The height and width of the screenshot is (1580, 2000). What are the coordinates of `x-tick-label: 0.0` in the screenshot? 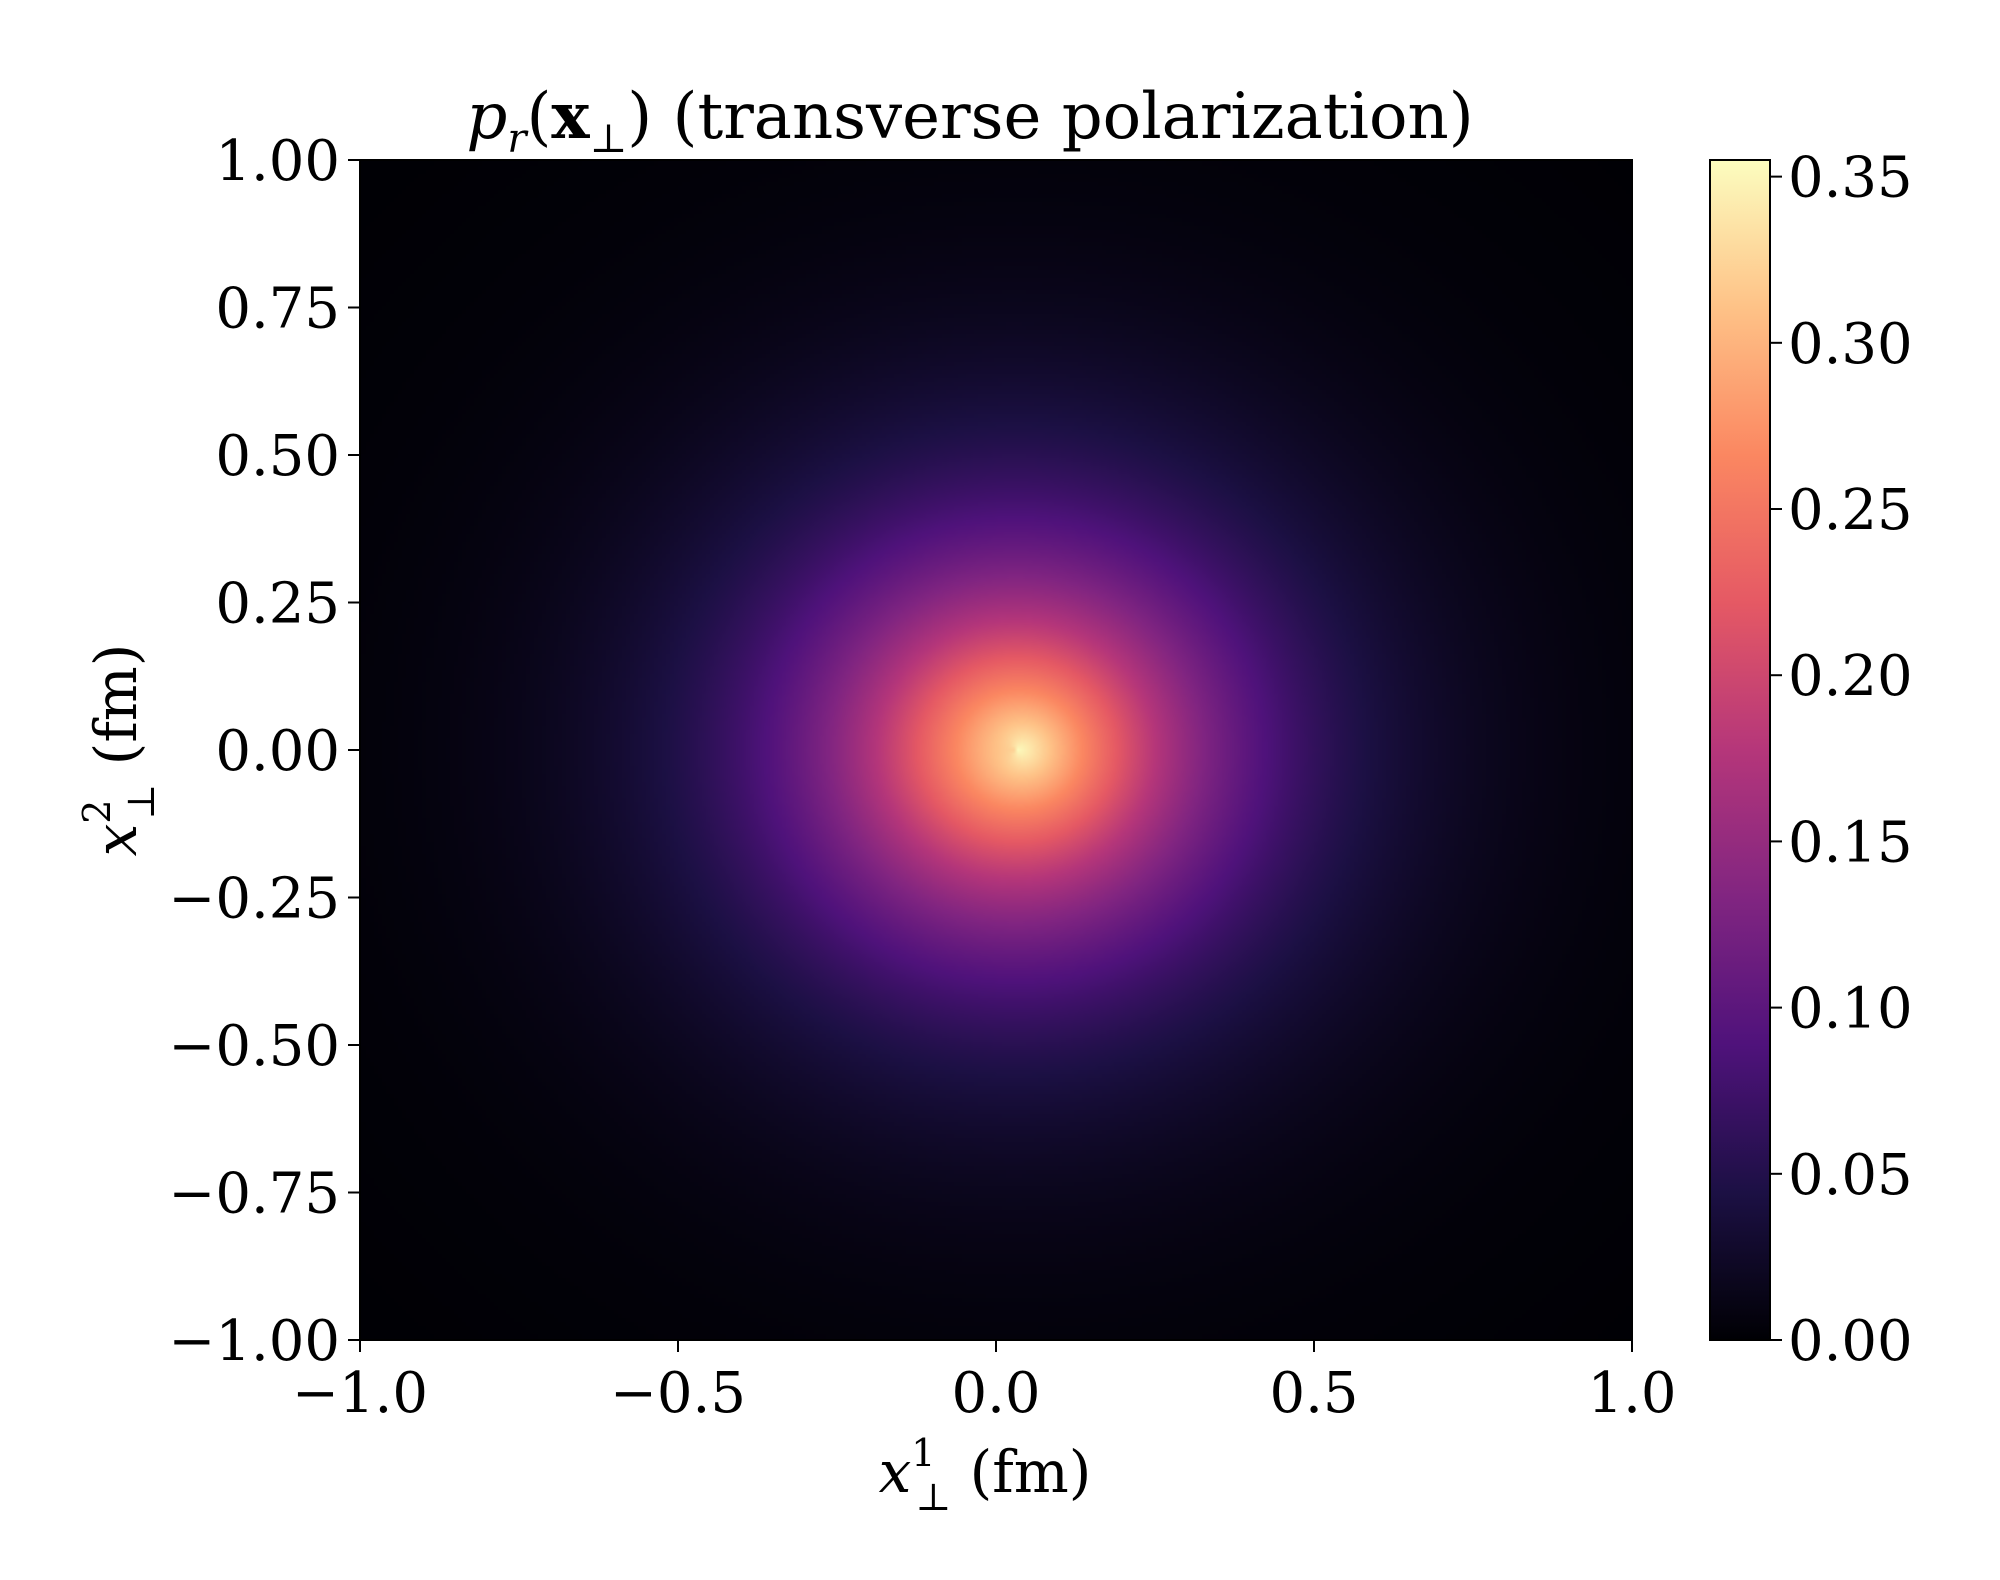 It's located at (995, 1393).